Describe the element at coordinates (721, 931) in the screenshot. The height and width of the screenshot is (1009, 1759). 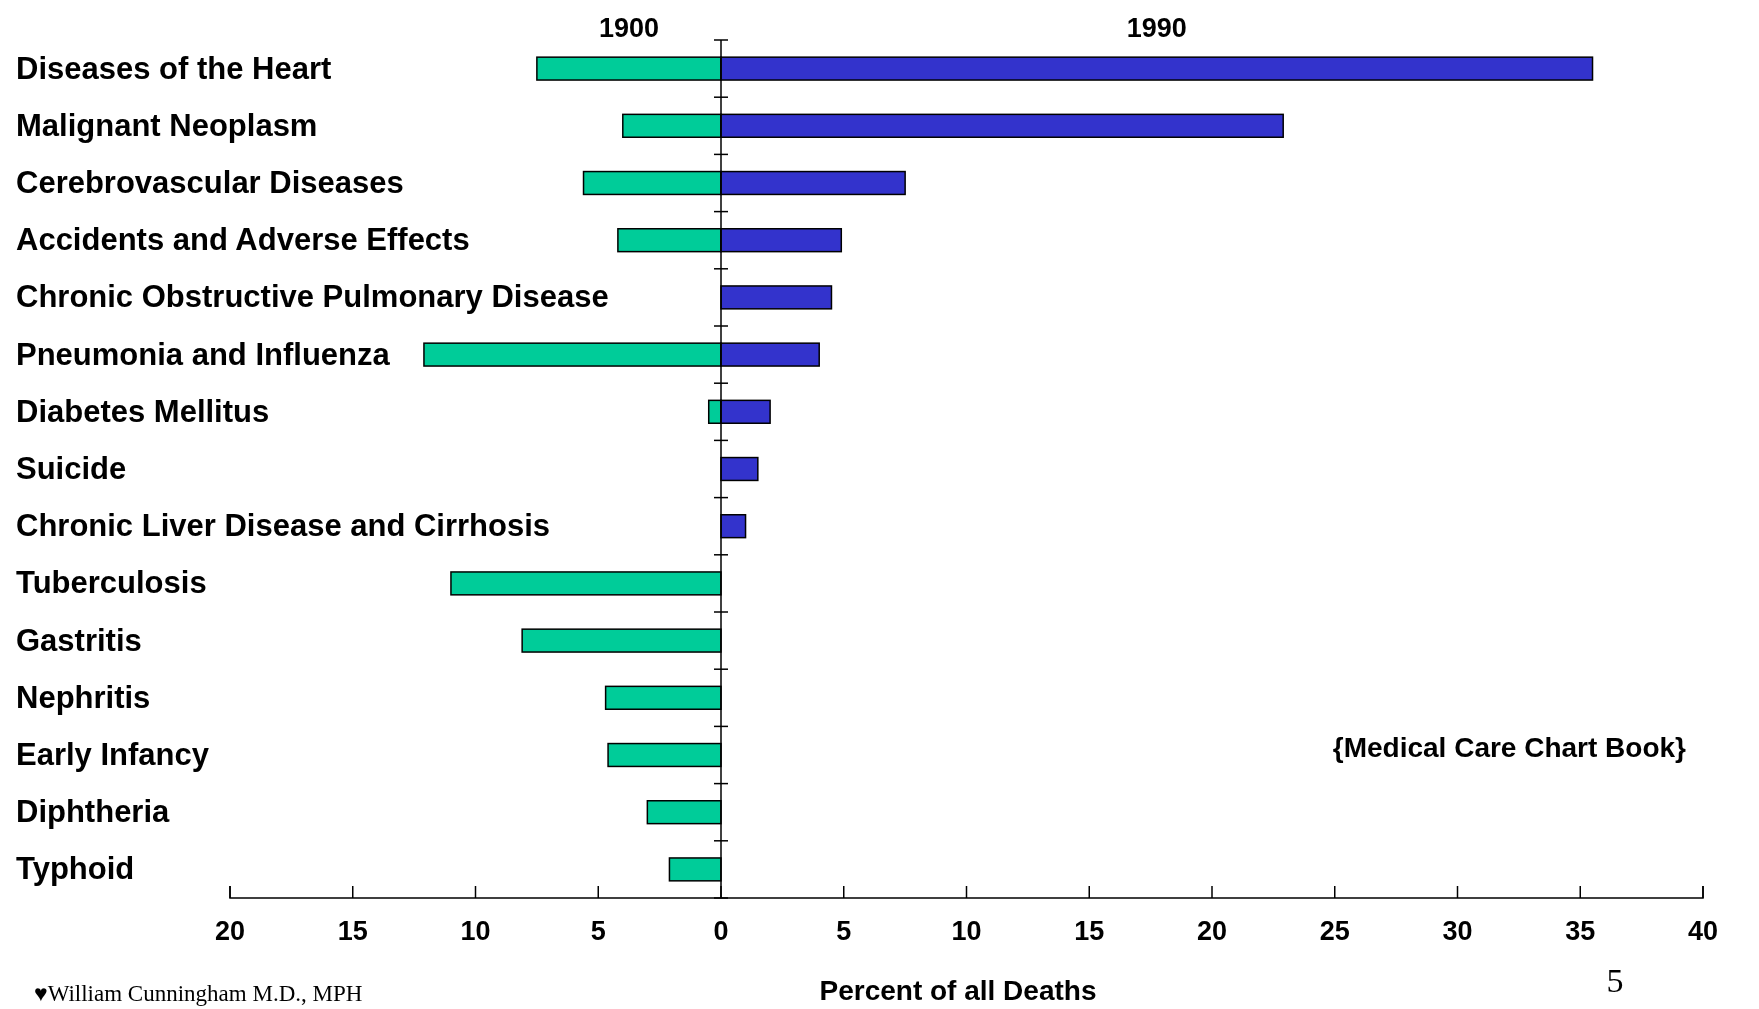
I see `x-tick-label: 0` at that location.